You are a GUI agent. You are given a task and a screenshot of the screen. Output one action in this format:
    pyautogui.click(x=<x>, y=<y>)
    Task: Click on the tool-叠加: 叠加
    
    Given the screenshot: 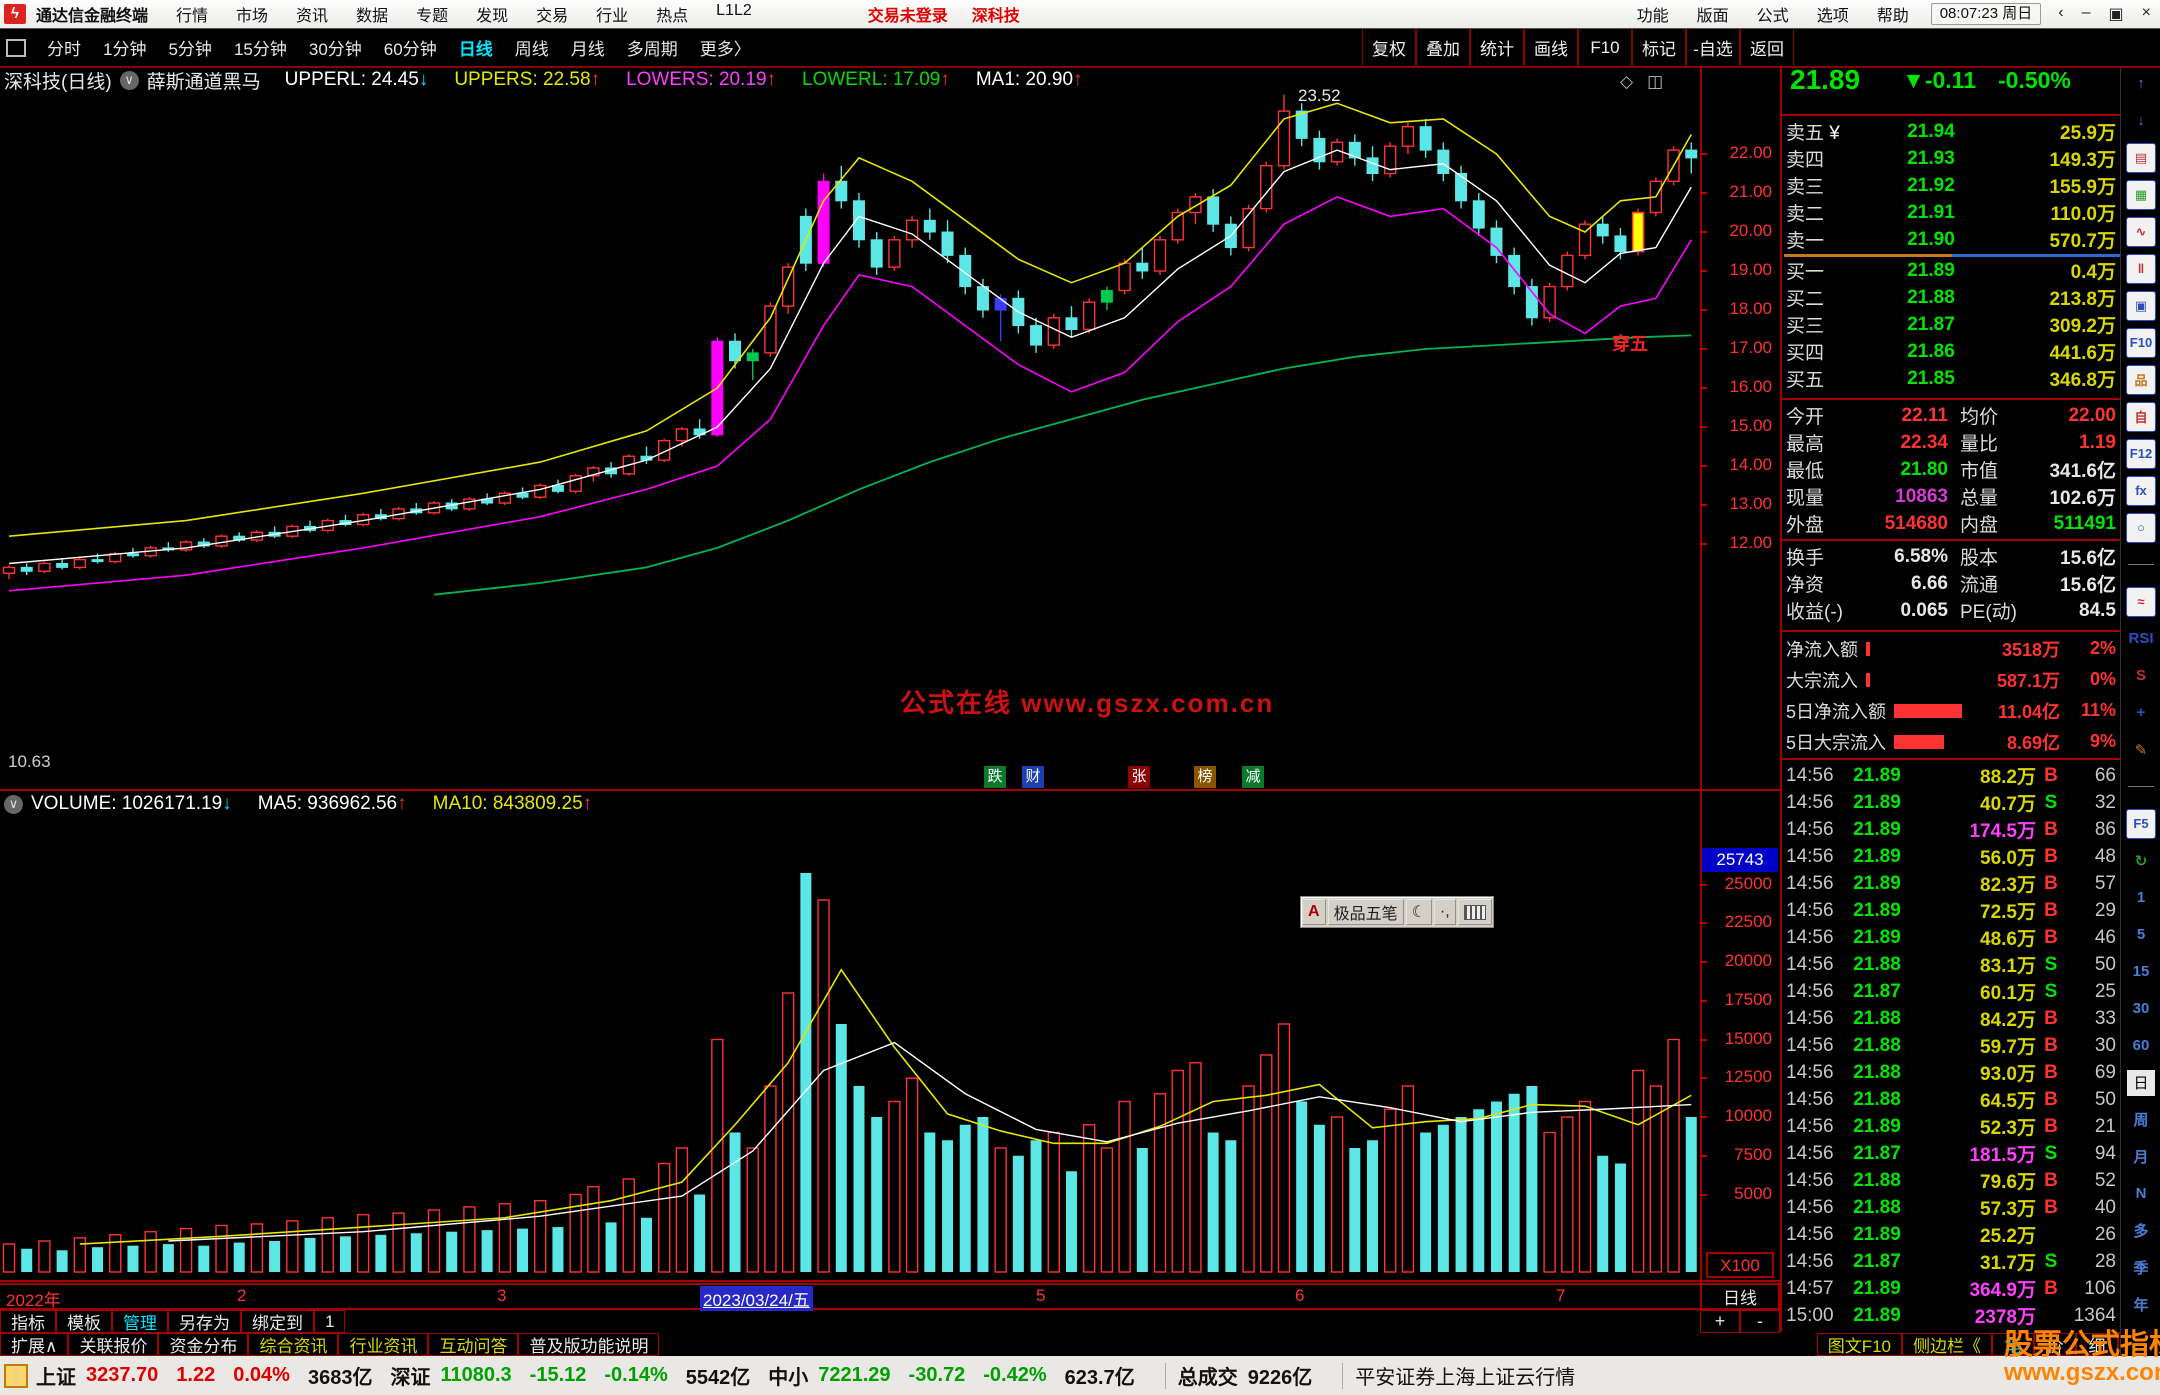 What is the action you would take?
    pyautogui.click(x=1443, y=47)
    